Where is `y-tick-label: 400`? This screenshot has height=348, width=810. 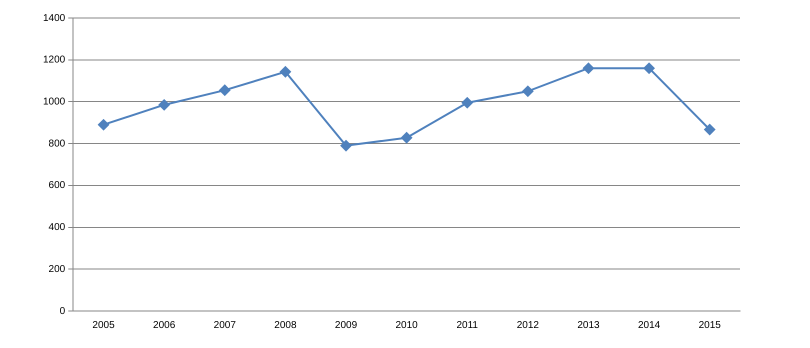
y-tick-label: 400 is located at coordinates (57, 228).